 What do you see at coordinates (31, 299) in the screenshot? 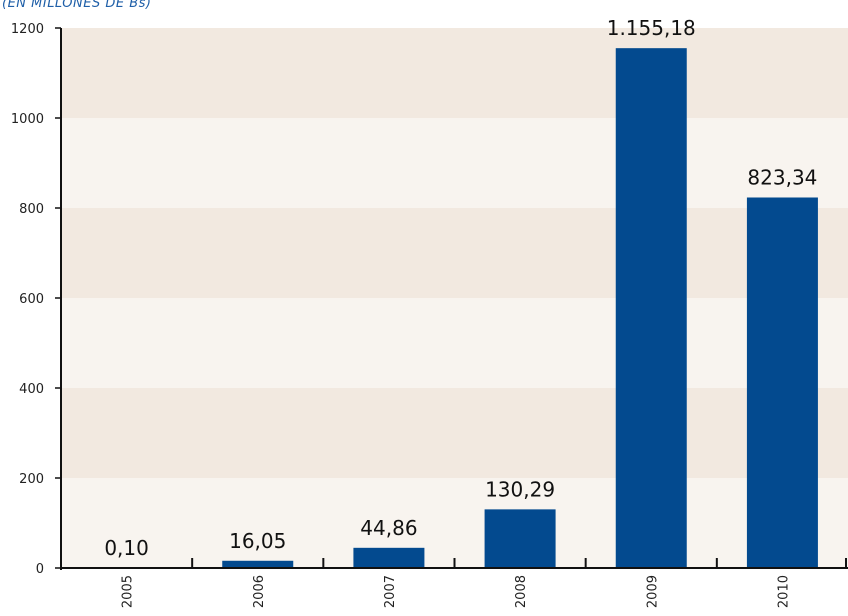
I see `y-tick-label: 600` at bounding box center [31, 299].